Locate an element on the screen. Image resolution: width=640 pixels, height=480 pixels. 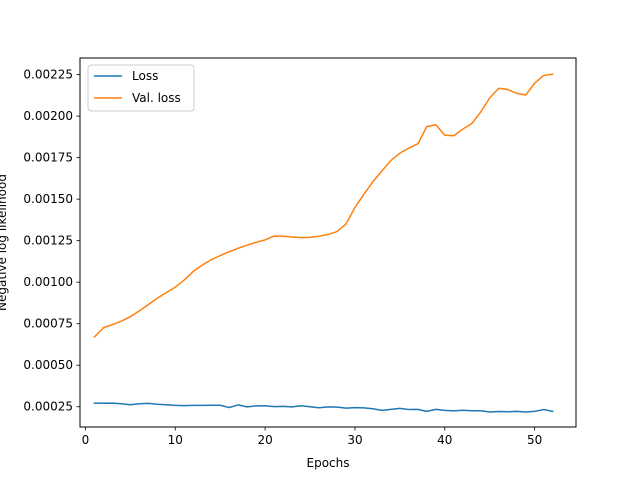
legend-label-loss: Loss is located at coordinates (145, 76).